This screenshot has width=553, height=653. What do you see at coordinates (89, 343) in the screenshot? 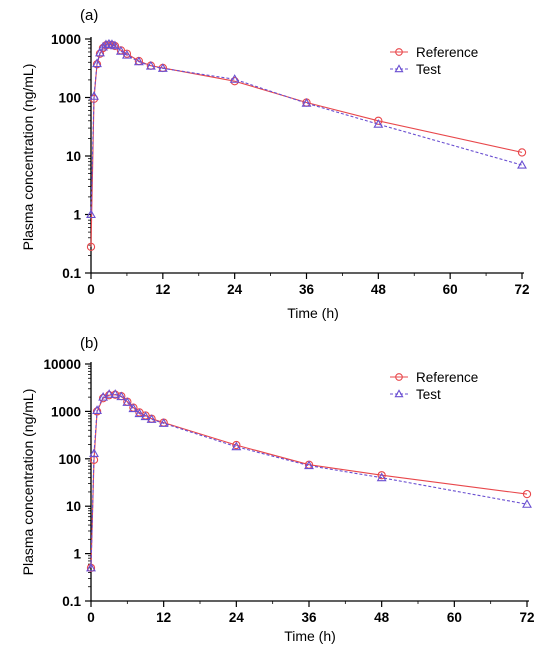
I see `panel-label: (b)` at bounding box center [89, 343].